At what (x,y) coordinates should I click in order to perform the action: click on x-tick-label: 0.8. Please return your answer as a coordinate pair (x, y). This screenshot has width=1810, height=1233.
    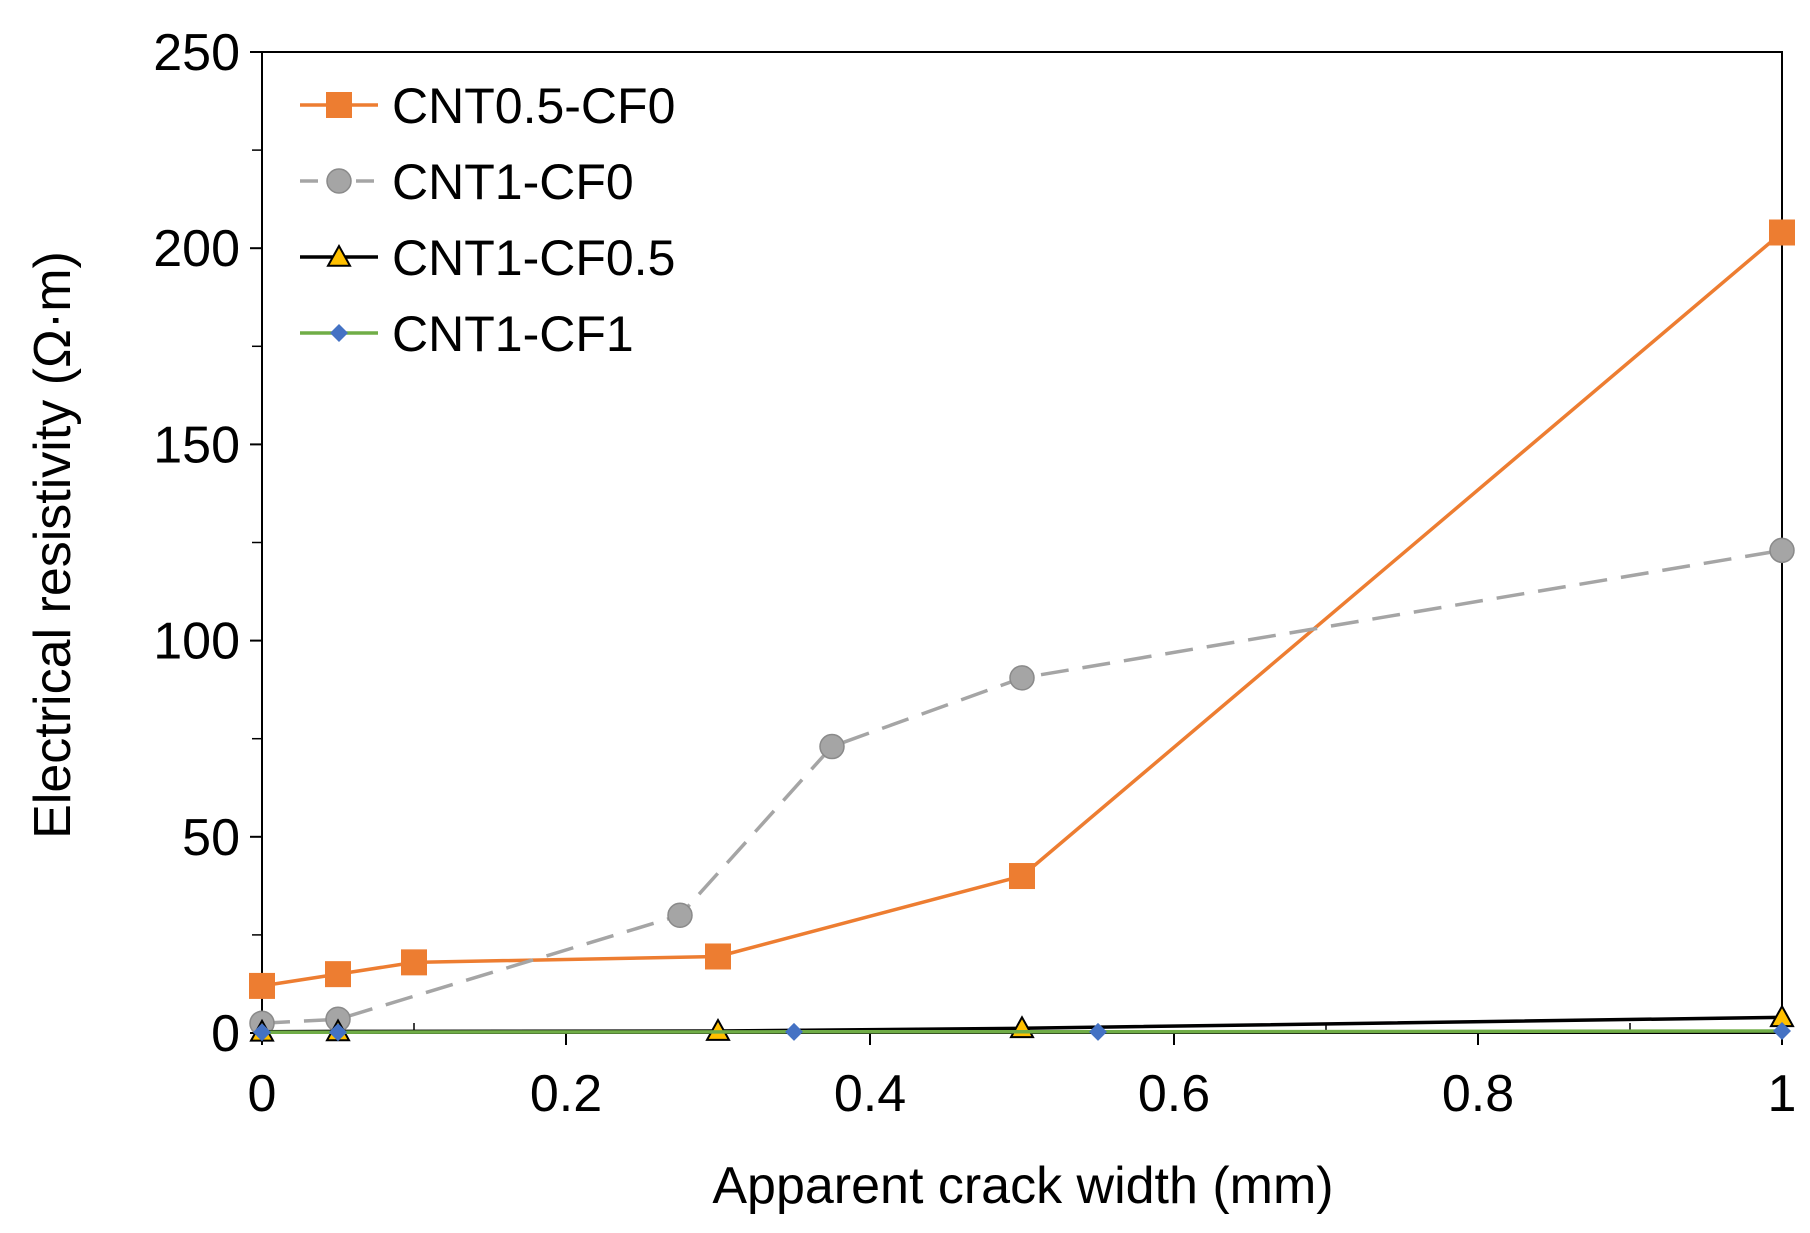
    Looking at the image, I should click on (1478, 1094).